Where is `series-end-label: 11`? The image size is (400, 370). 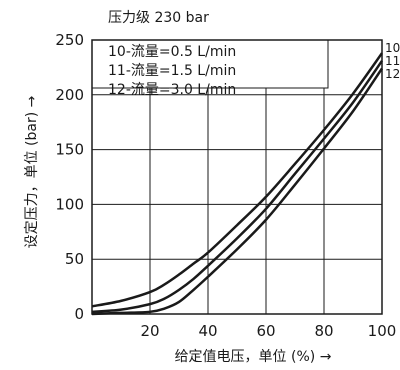
series-end-label: 11 is located at coordinates (392, 61).